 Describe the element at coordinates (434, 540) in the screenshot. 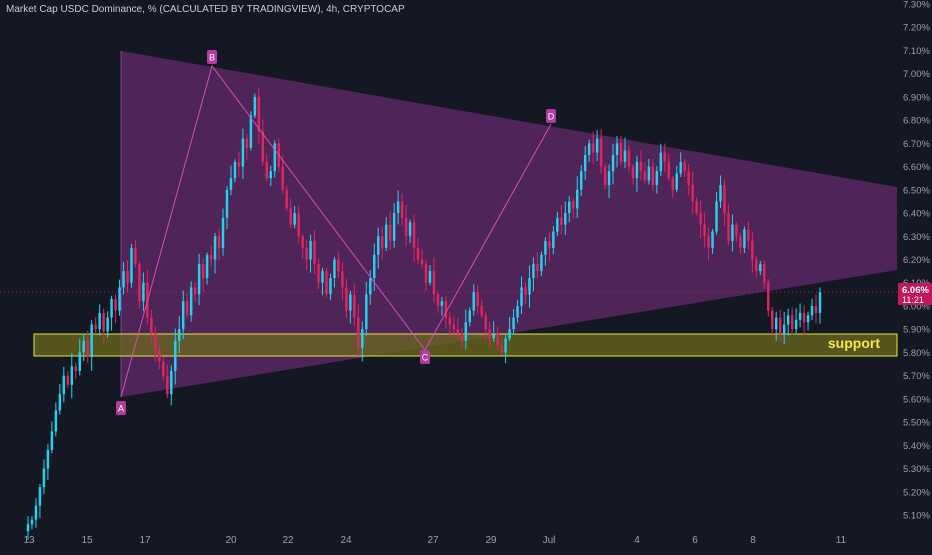

I see `time-axis: 13 15 17 20 22 24 27 29 Jul 4 6 8 11` at that location.